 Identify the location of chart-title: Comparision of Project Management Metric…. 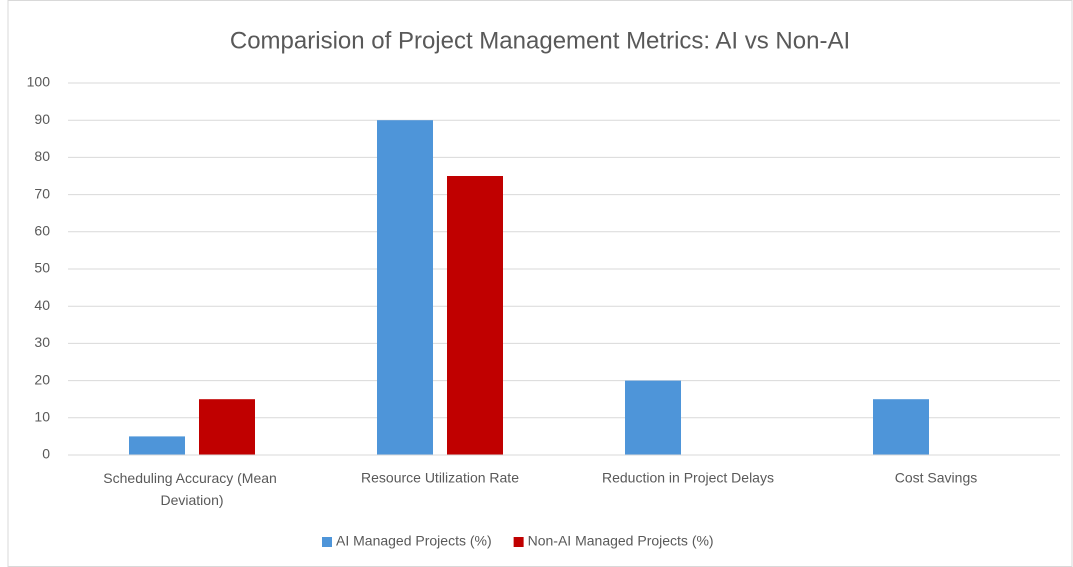
(540, 40).